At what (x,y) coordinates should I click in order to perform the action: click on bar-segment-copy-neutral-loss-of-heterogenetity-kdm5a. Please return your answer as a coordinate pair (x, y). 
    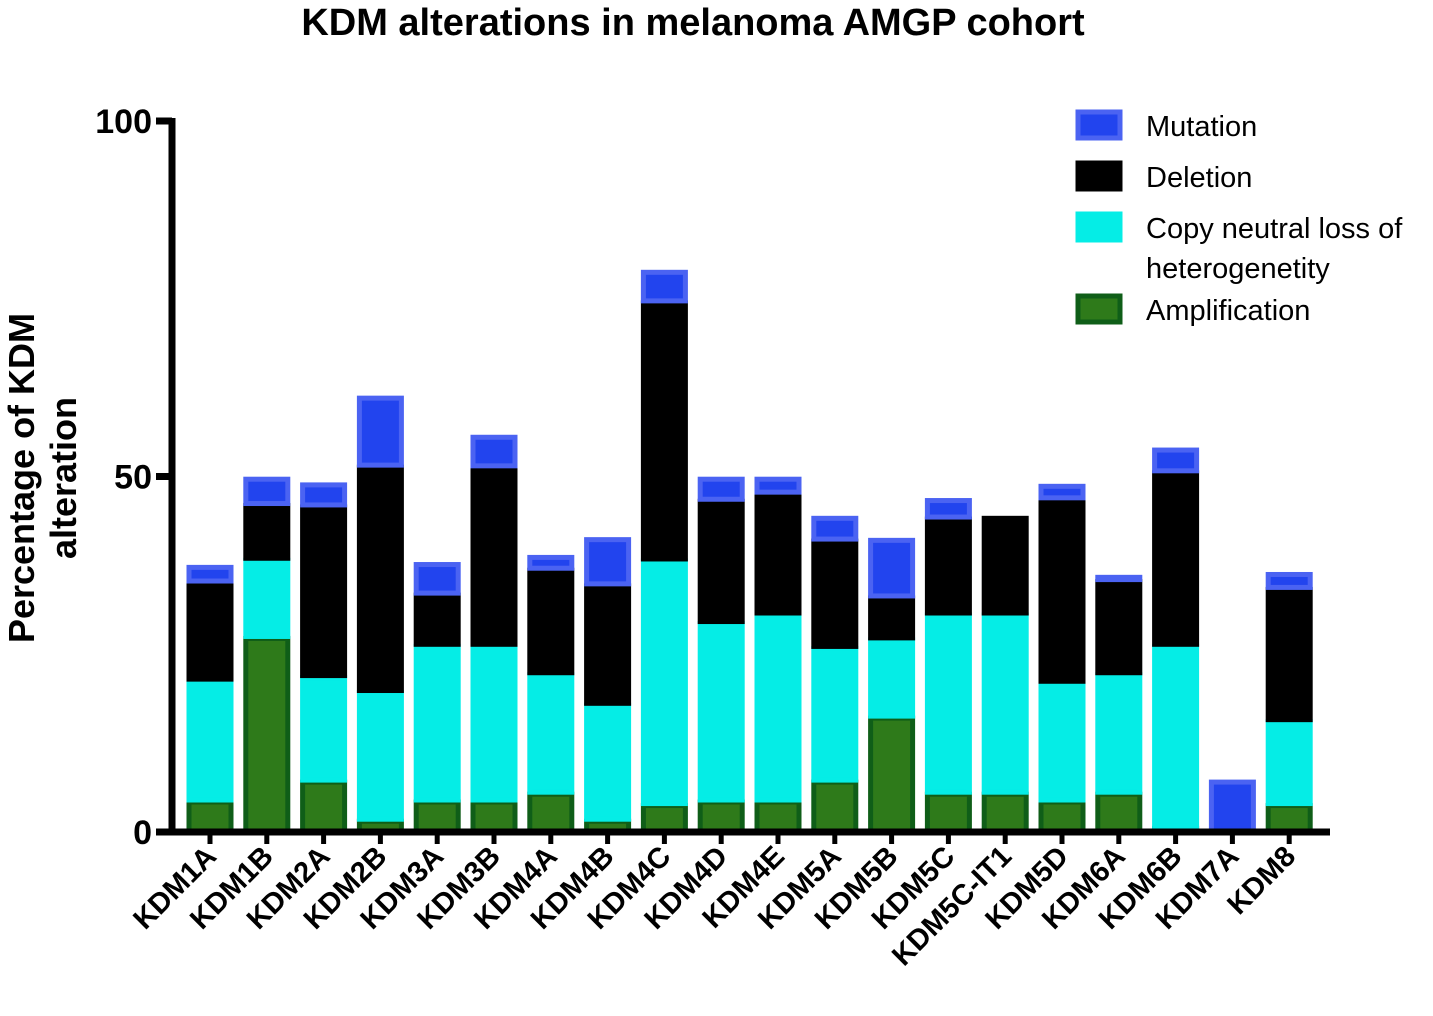
    Looking at the image, I should click on (835, 714).